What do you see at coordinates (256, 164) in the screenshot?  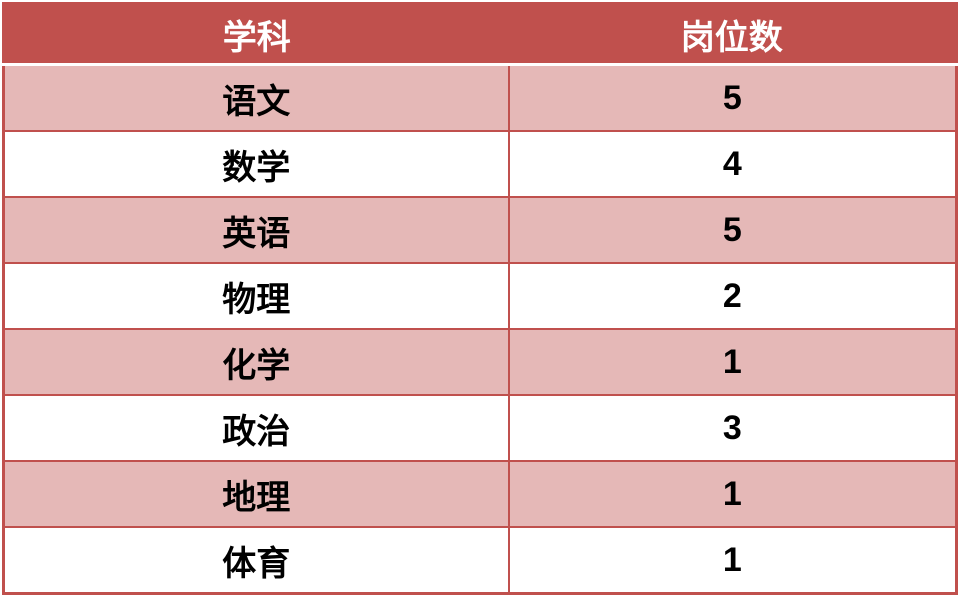 I see `subject-cell: 数学` at bounding box center [256, 164].